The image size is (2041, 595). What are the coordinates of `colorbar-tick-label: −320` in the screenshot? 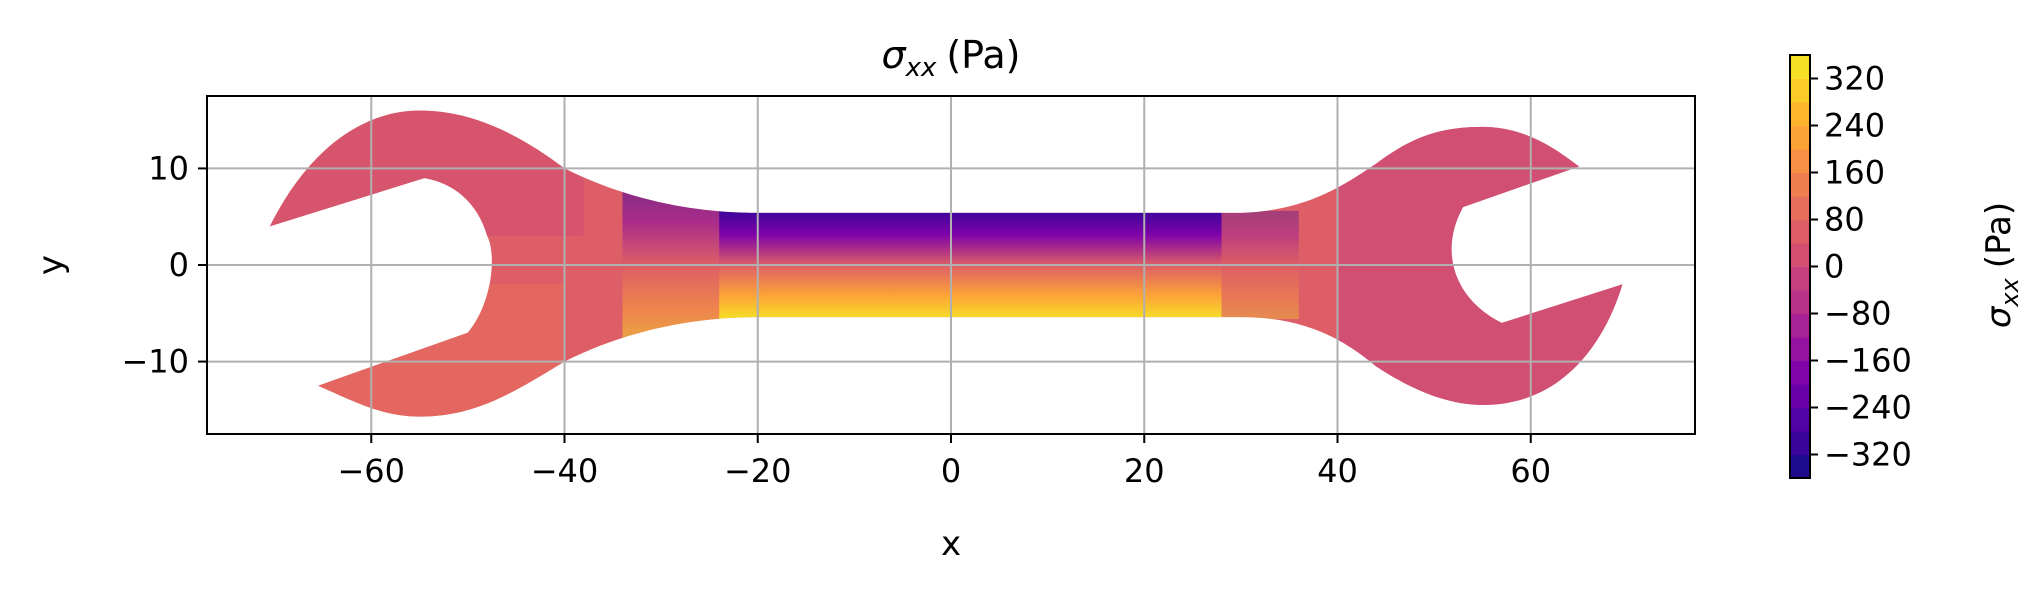 It's located at (1868, 455).